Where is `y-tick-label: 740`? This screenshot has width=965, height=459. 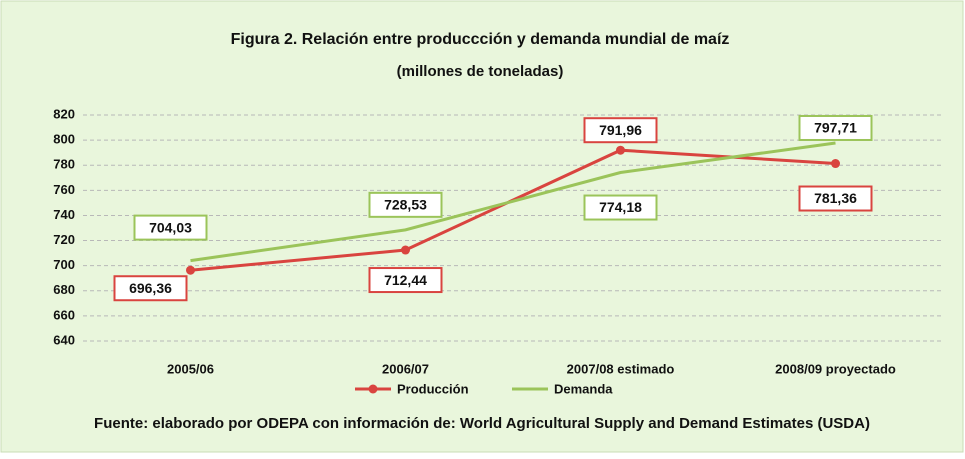 y-tick-label: 740 is located at coordinates (64, 214).